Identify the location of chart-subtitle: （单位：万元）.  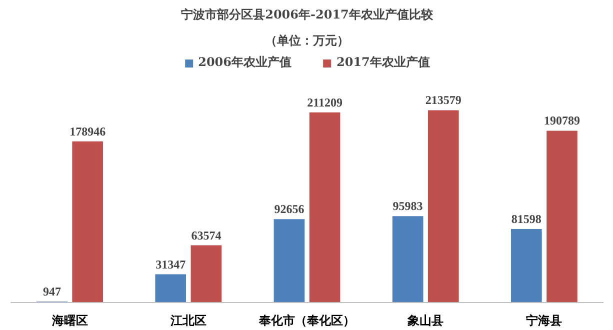
(307, 41).